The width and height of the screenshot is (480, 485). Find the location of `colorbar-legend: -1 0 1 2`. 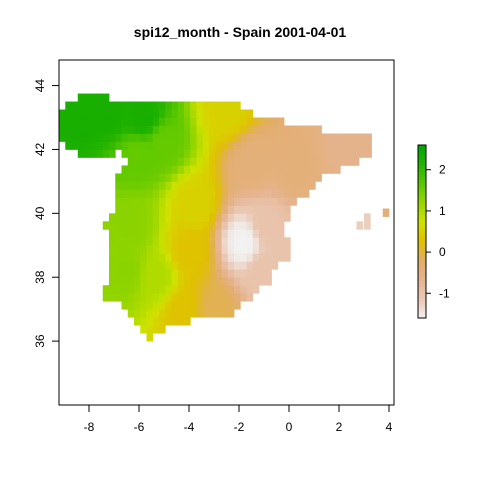

colorbar-legend: -1 0 1 2 is located at coordinates (433, 231).